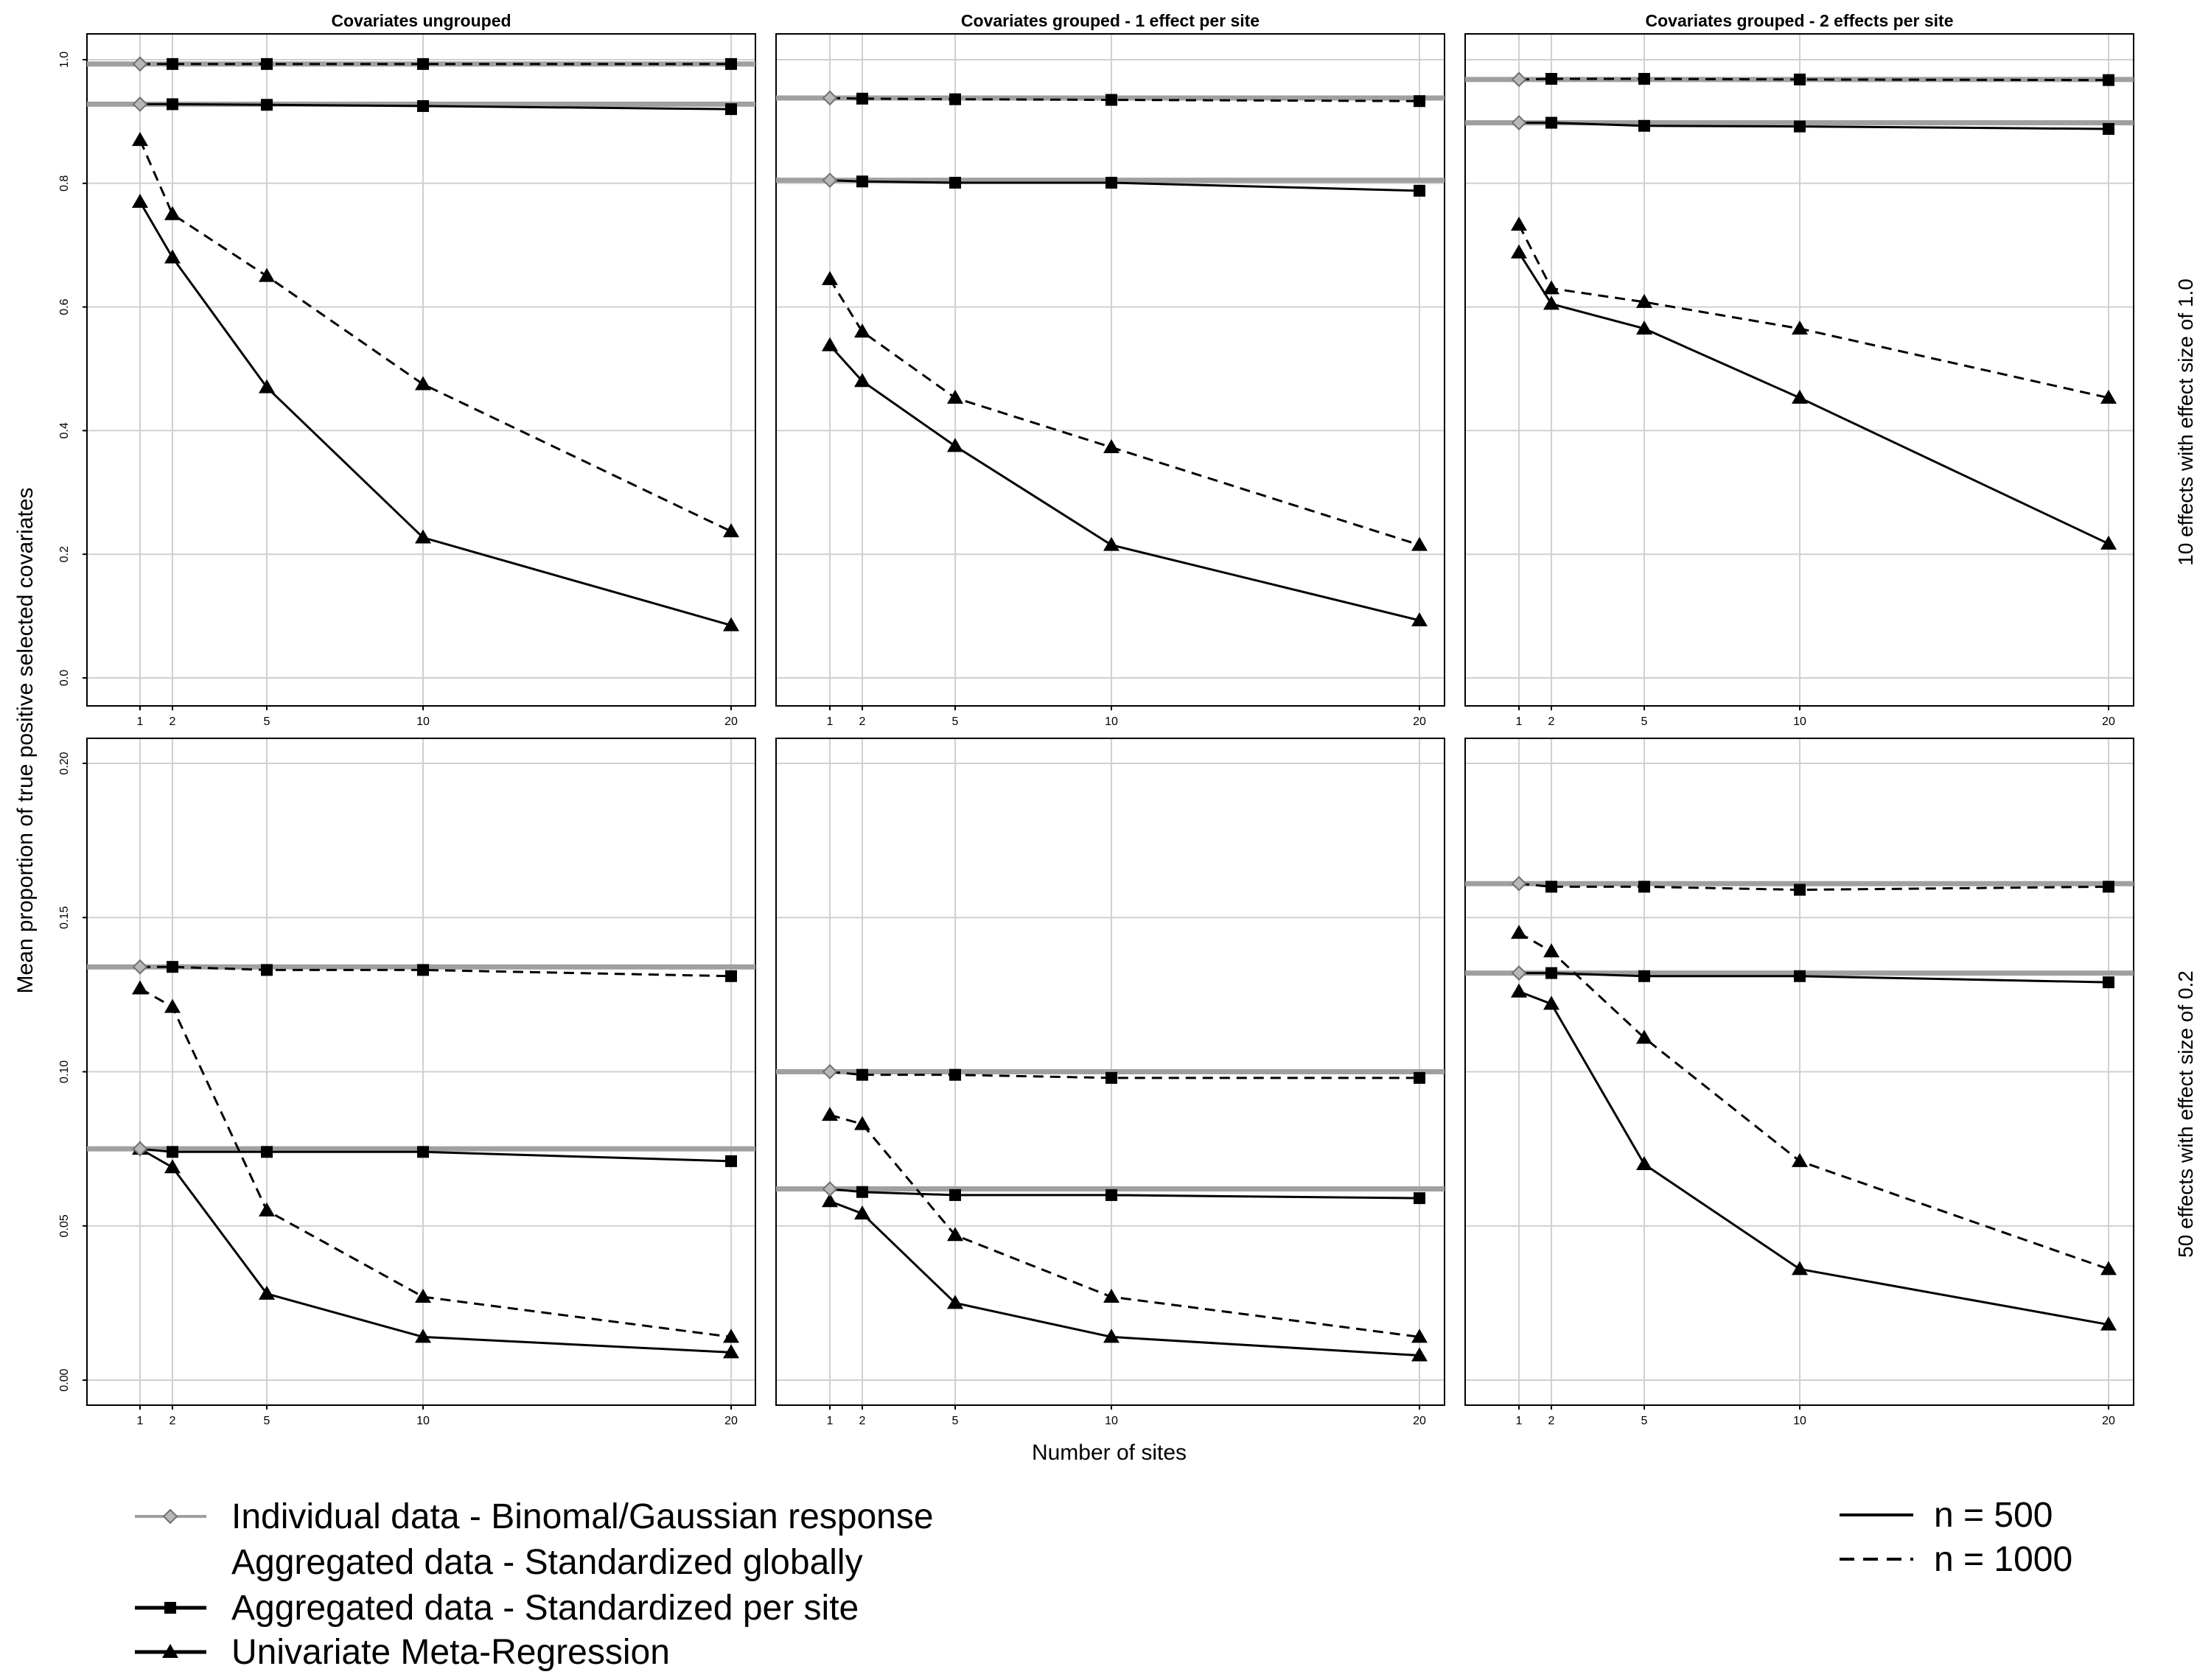 This screenshot has width=2211, height=1680. What do you see at coordinates (955, 1421) in the screenshot?
I see `x-tick-label: 5` at bounding box center [955, 1421].